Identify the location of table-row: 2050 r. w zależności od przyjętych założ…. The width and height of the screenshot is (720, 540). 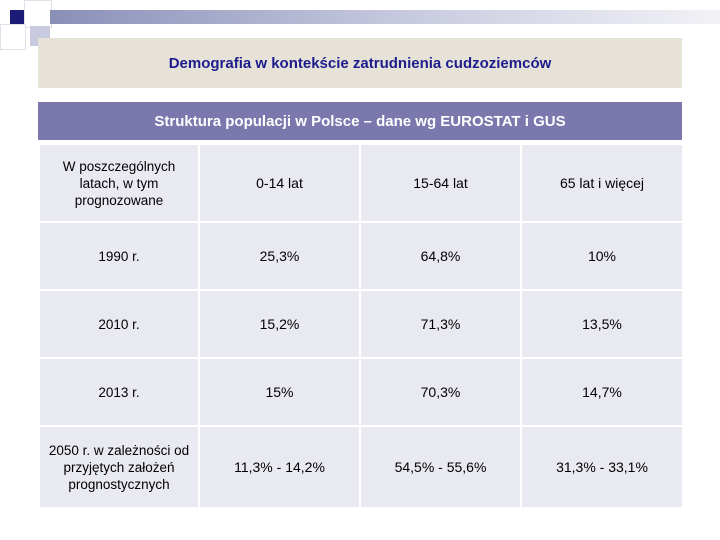
(361, 467).